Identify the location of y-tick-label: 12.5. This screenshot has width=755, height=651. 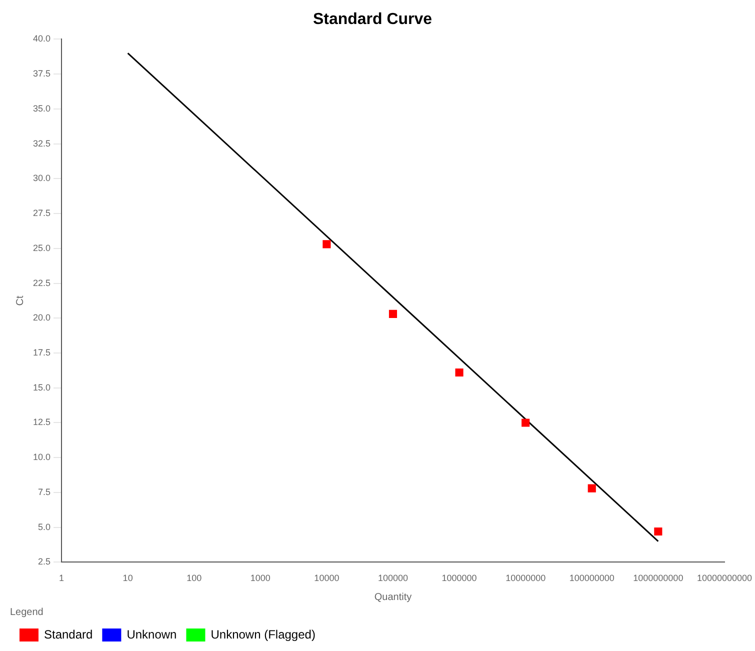
(41, 422).